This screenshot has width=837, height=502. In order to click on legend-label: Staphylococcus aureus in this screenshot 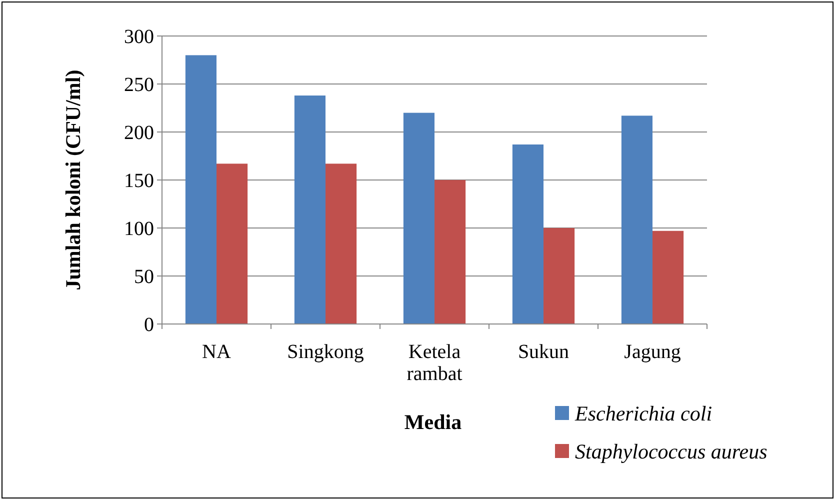, I will do `click(671, 451)`.